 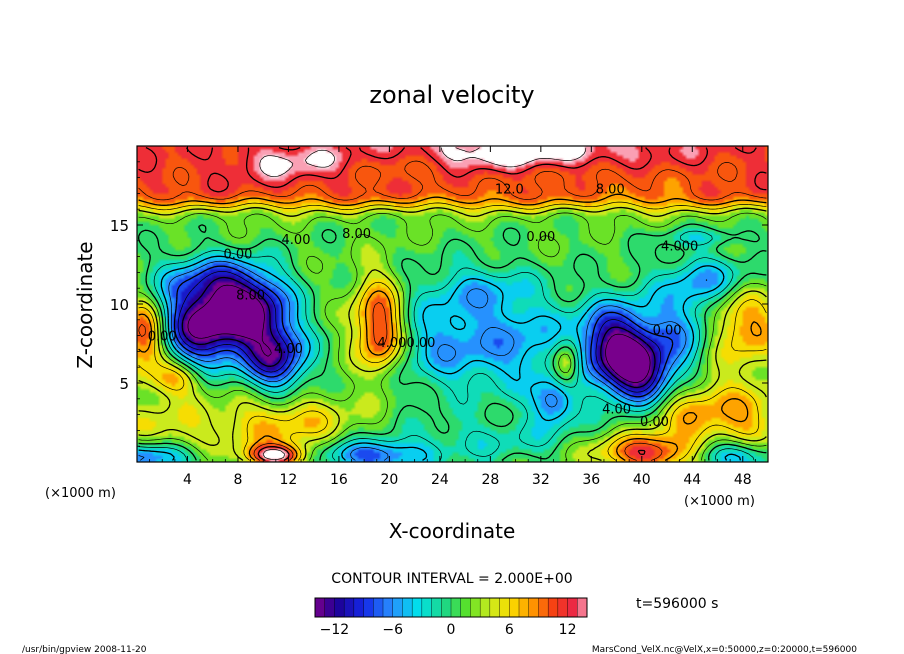 I want to click on time-label: t=596000 s, so click(x=677, y=604).